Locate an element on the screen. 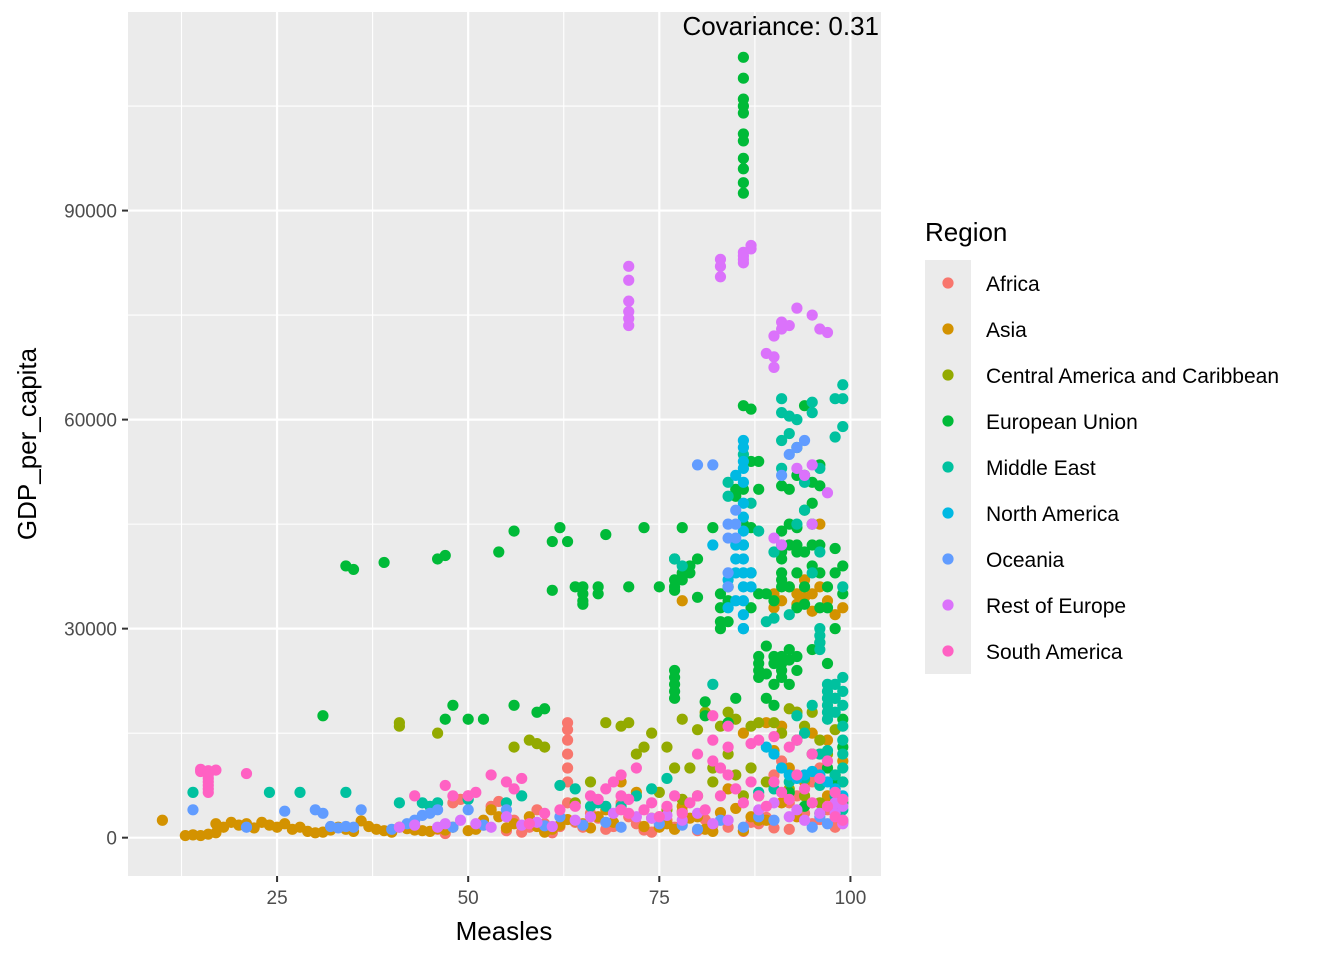 The height and width of the screenshot is (960, 1344). legend-label: Oceania is located at coordinates (1025, 560).